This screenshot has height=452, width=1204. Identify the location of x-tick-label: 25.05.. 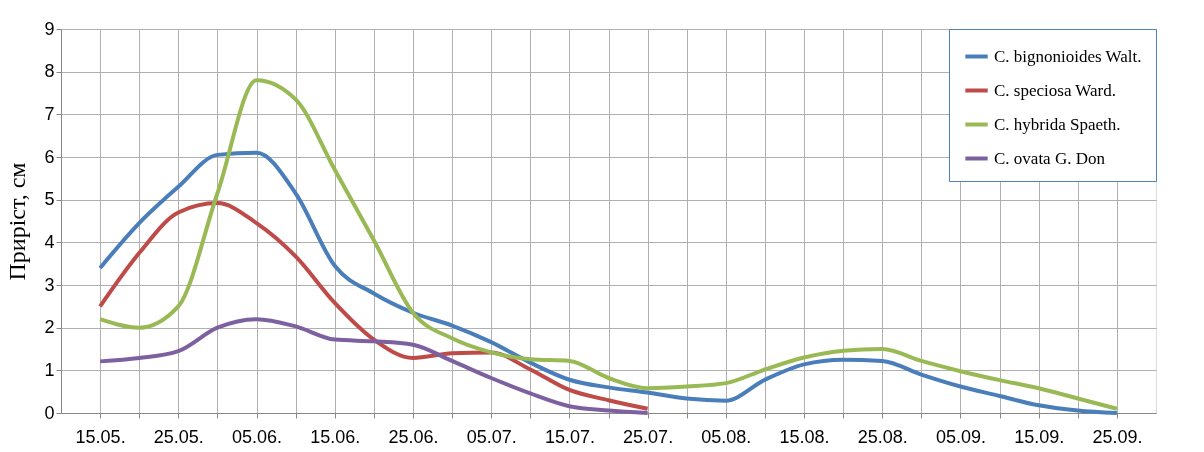
(178, 436).